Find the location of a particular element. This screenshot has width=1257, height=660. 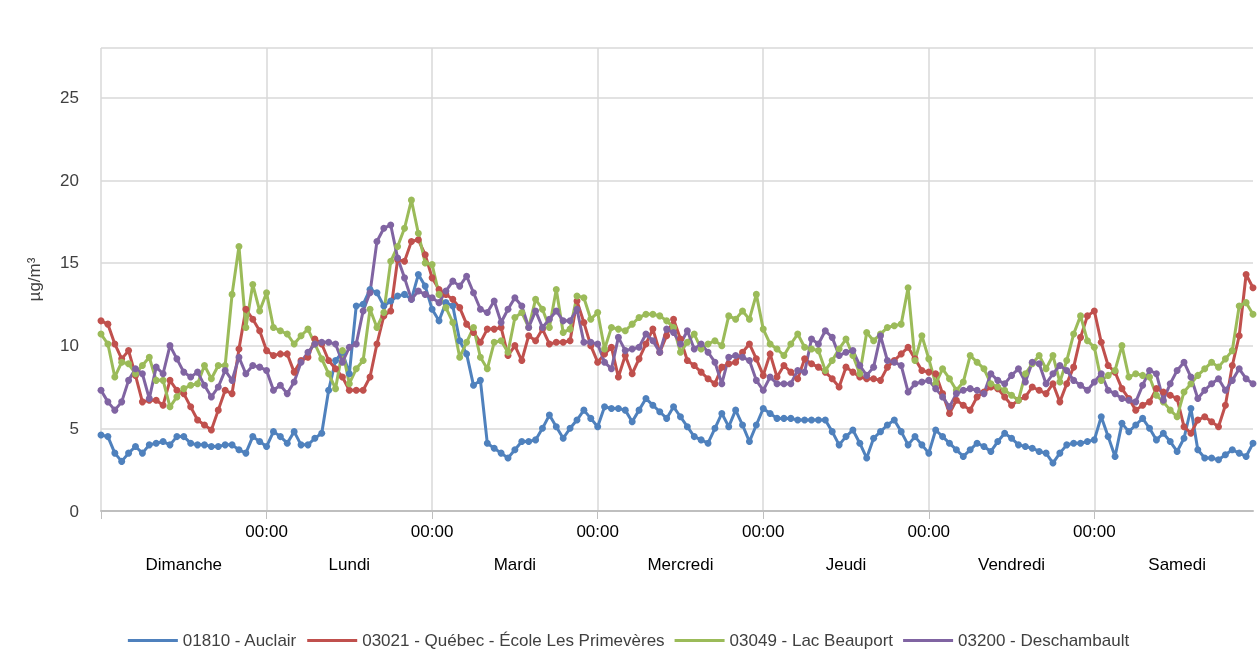

y-tick-label: 25 is located at coordinates (69, 98).